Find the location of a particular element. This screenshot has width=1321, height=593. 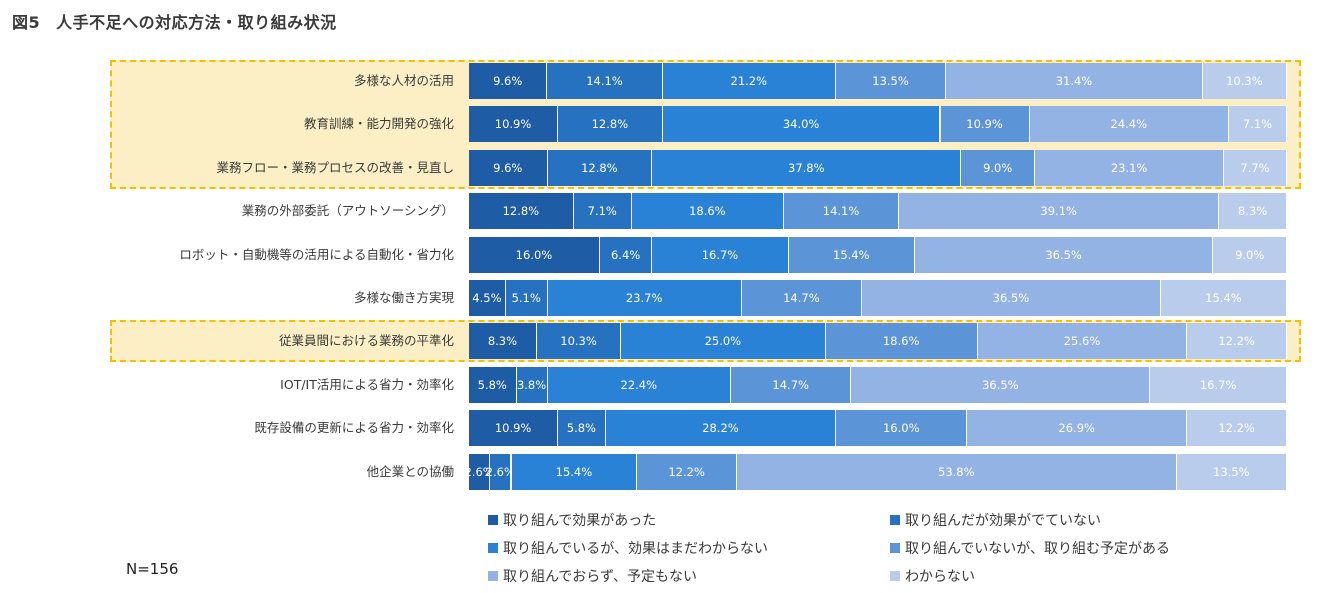

bar-segment: 12.2% is located at coordinates (687, 471).